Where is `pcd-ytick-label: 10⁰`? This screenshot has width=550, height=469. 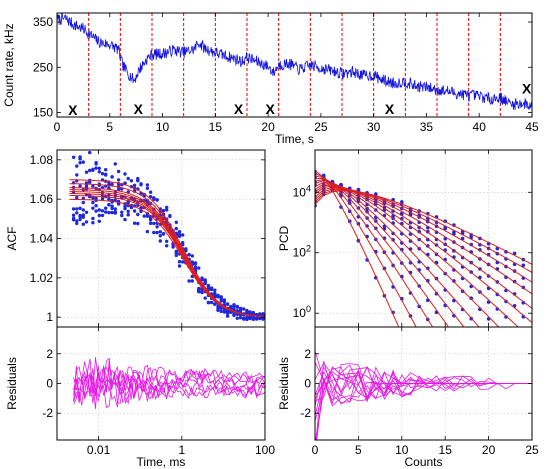 pcd-ytick-label: 10⁰ is located at coordinates (302, 312).